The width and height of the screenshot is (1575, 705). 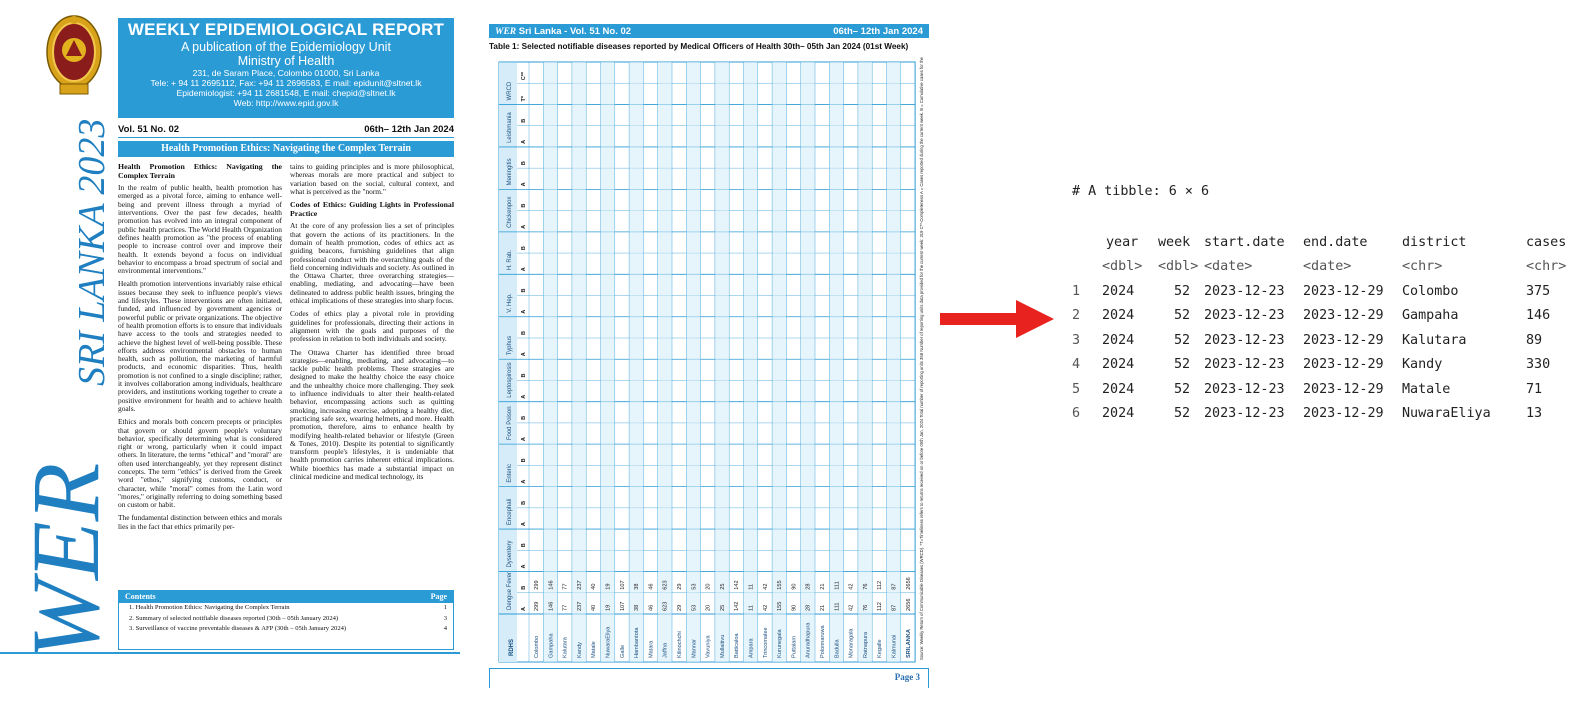 What do you see at coordinates (1534, 340) in the screenshot?
I see `cell-cases: 89` at bounding box center [1534, 340].